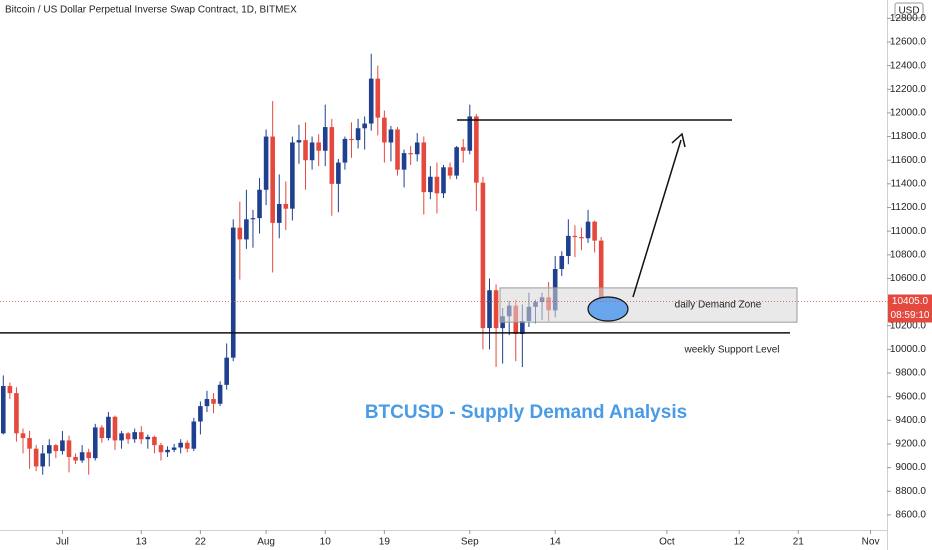 Image resolution: width=932 pixels, height=550 pixels. I want to click on arrow-head, so click(678, 140).